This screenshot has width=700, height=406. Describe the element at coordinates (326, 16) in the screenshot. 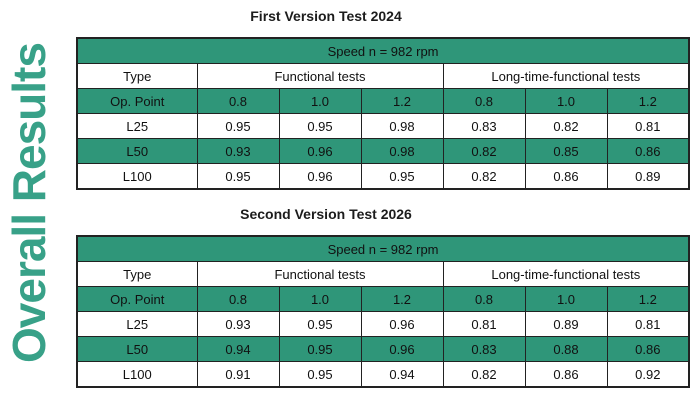

I see `first-table-title: First Version Test 2024` at that location.